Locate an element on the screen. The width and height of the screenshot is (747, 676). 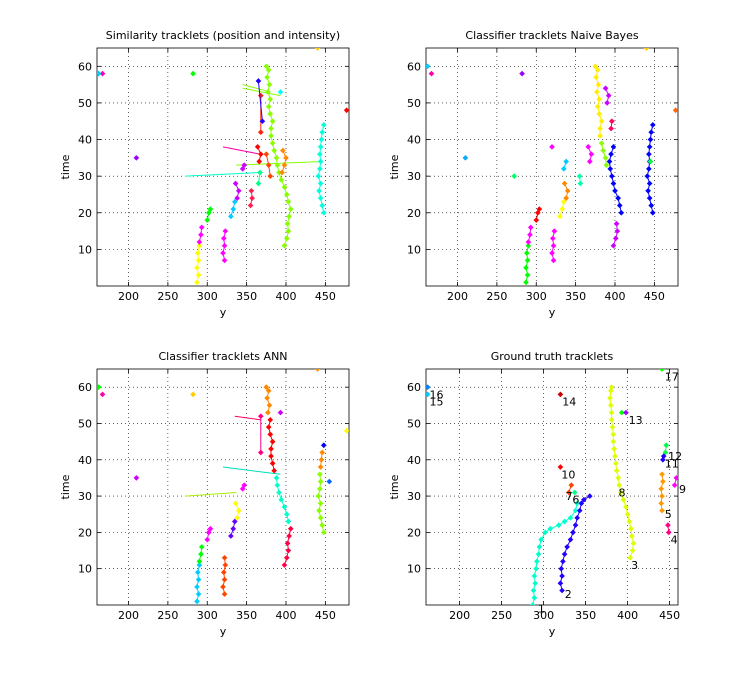
track-id-label: 15 is located at coordinates (437, 402).